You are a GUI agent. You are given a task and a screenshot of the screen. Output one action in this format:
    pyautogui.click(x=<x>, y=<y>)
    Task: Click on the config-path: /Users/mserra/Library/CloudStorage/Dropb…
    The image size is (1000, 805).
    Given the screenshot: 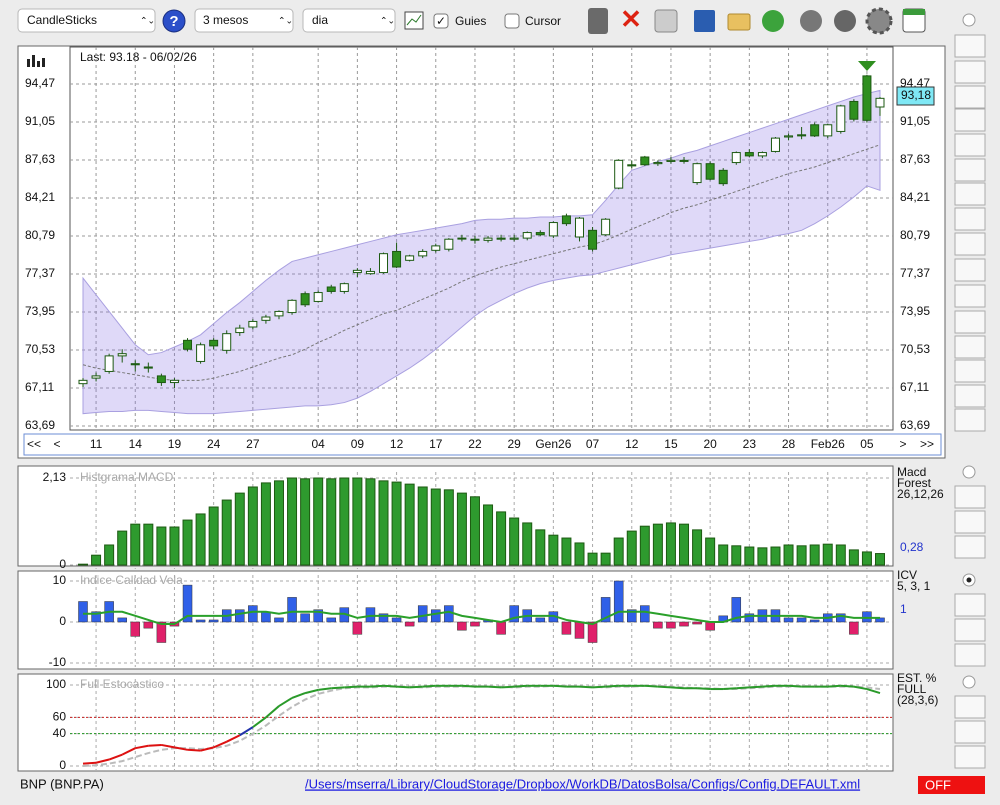 What is the action you would take?
    pyautogui.click(x=582, y=783)
    